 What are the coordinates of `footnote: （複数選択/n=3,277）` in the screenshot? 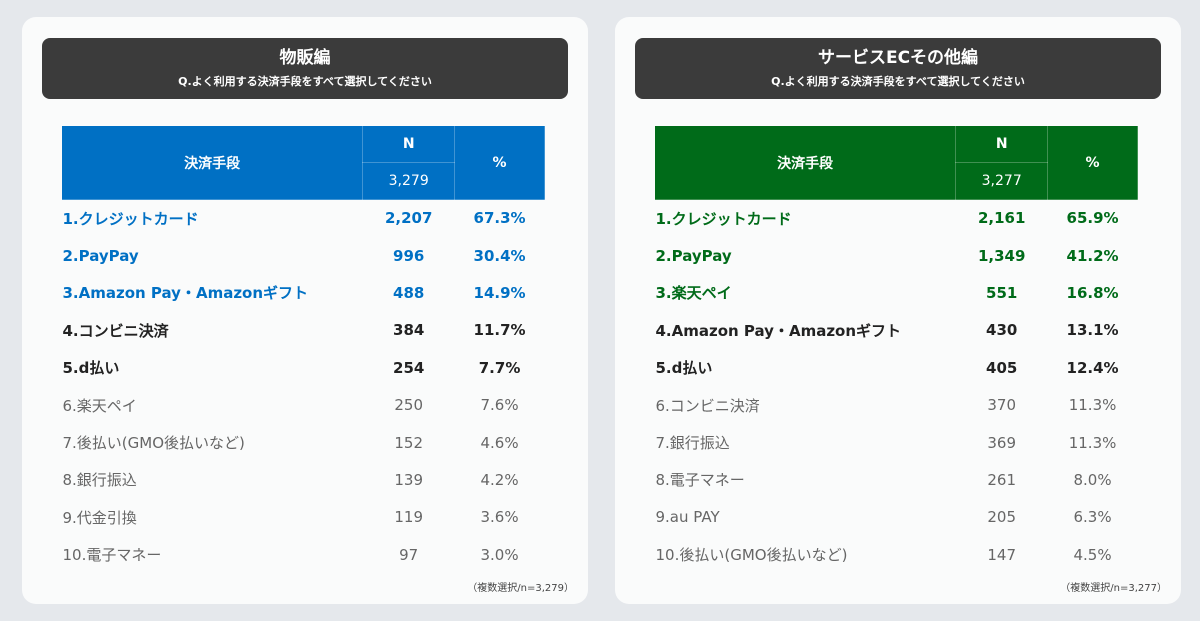 It's located at (1113, 588).